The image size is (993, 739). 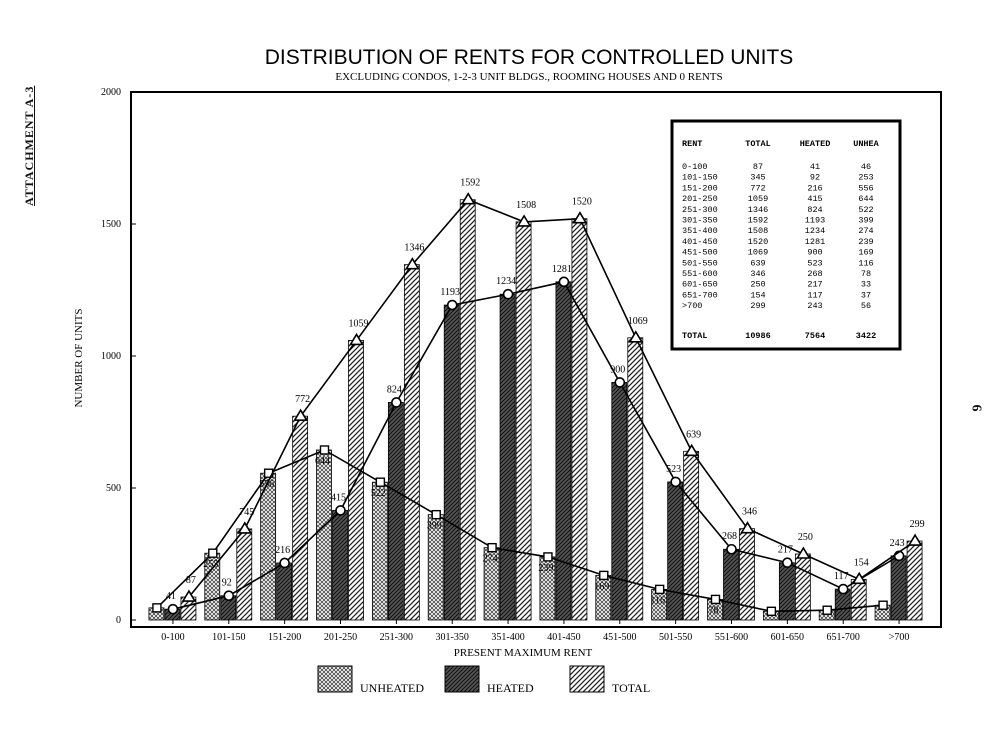 What do you see at coordinates (700, 242) in the screenshot?
I see `table-cell: 401-450` at bounding box center [700, 242].